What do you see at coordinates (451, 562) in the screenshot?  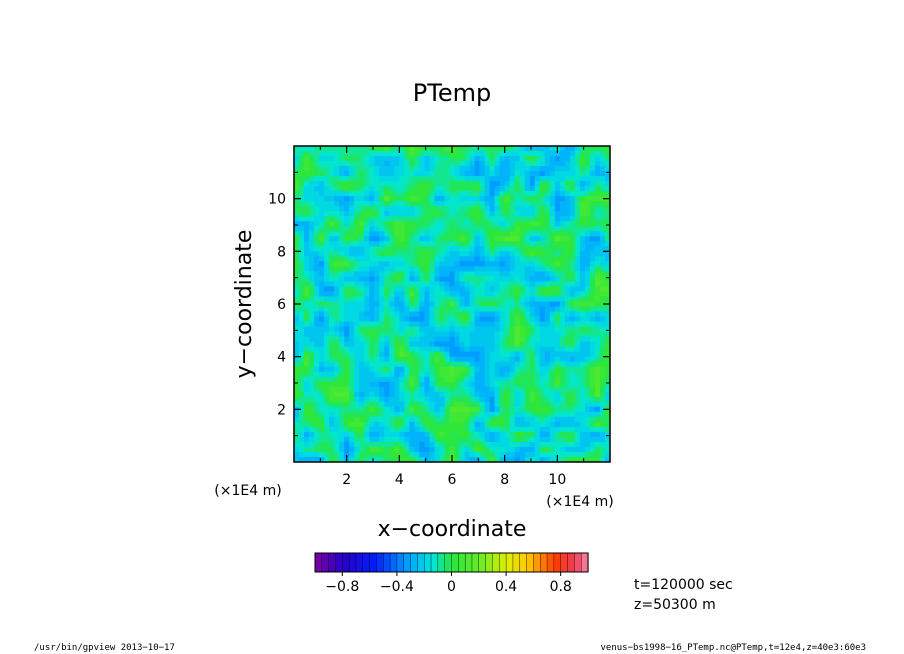 I see `colorbar-cells` at bounding box center [451, 562].